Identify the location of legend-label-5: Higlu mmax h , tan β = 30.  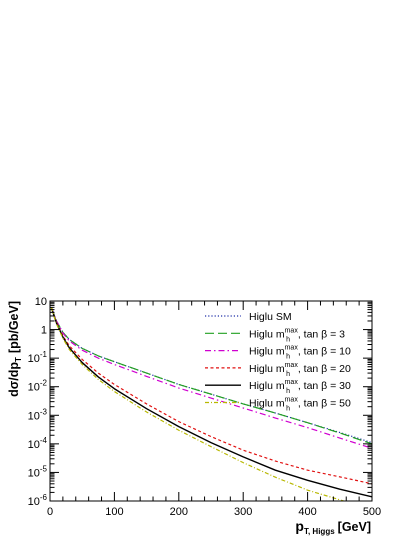
(300, 387).